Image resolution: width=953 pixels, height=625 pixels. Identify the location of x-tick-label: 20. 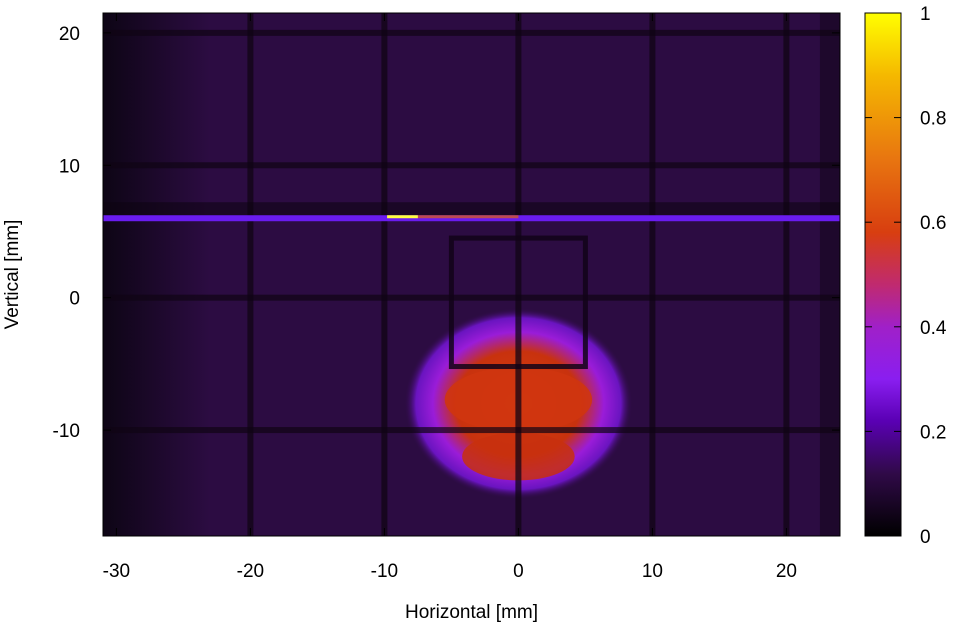
(786, 571).